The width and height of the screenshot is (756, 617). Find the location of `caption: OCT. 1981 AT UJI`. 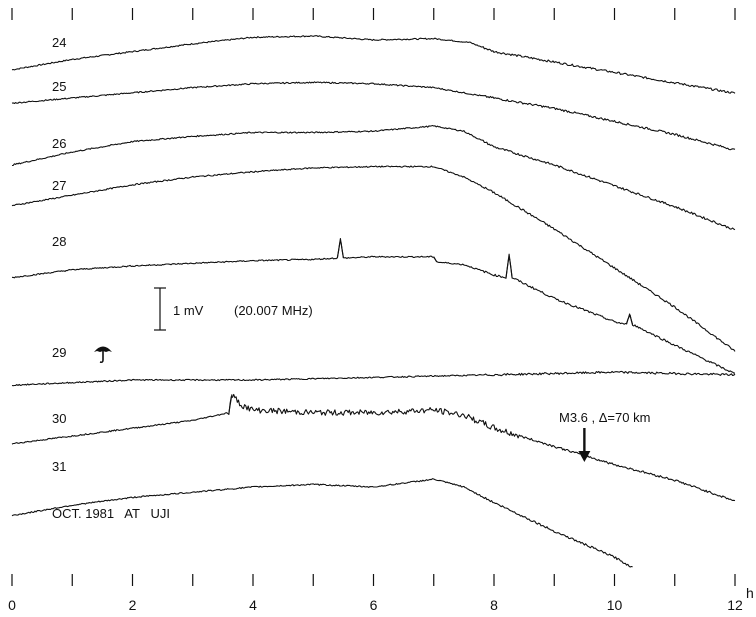

caption: OCT. 1981 AT UJI is located at coordinates (111, 513).